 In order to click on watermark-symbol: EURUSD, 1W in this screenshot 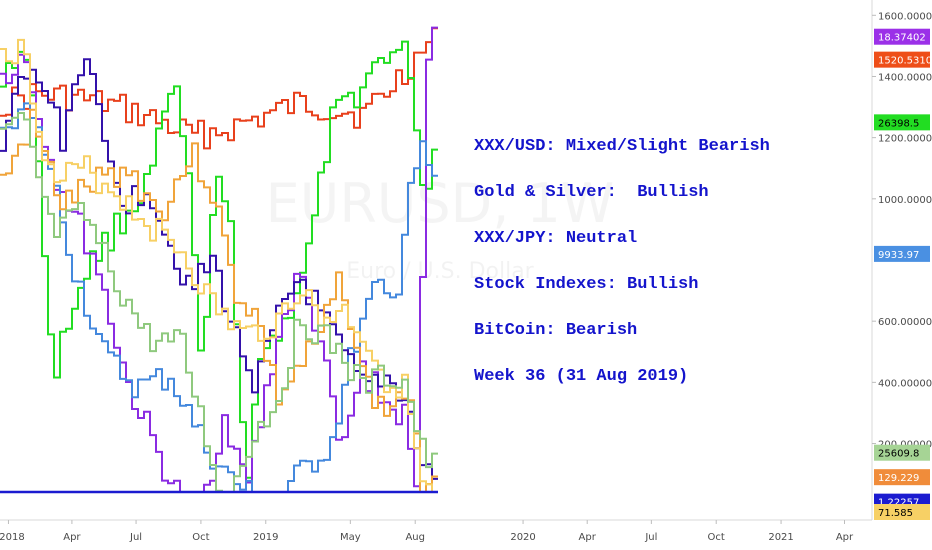, I will do `click(440, 203)`.